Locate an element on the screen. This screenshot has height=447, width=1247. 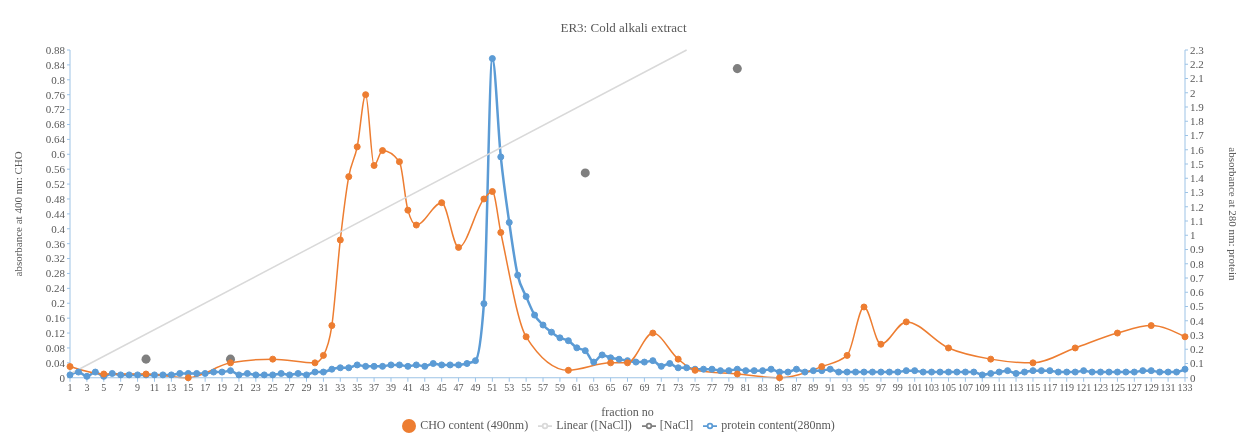
x-tick-label: 91 is located at coordinates (830, 387).